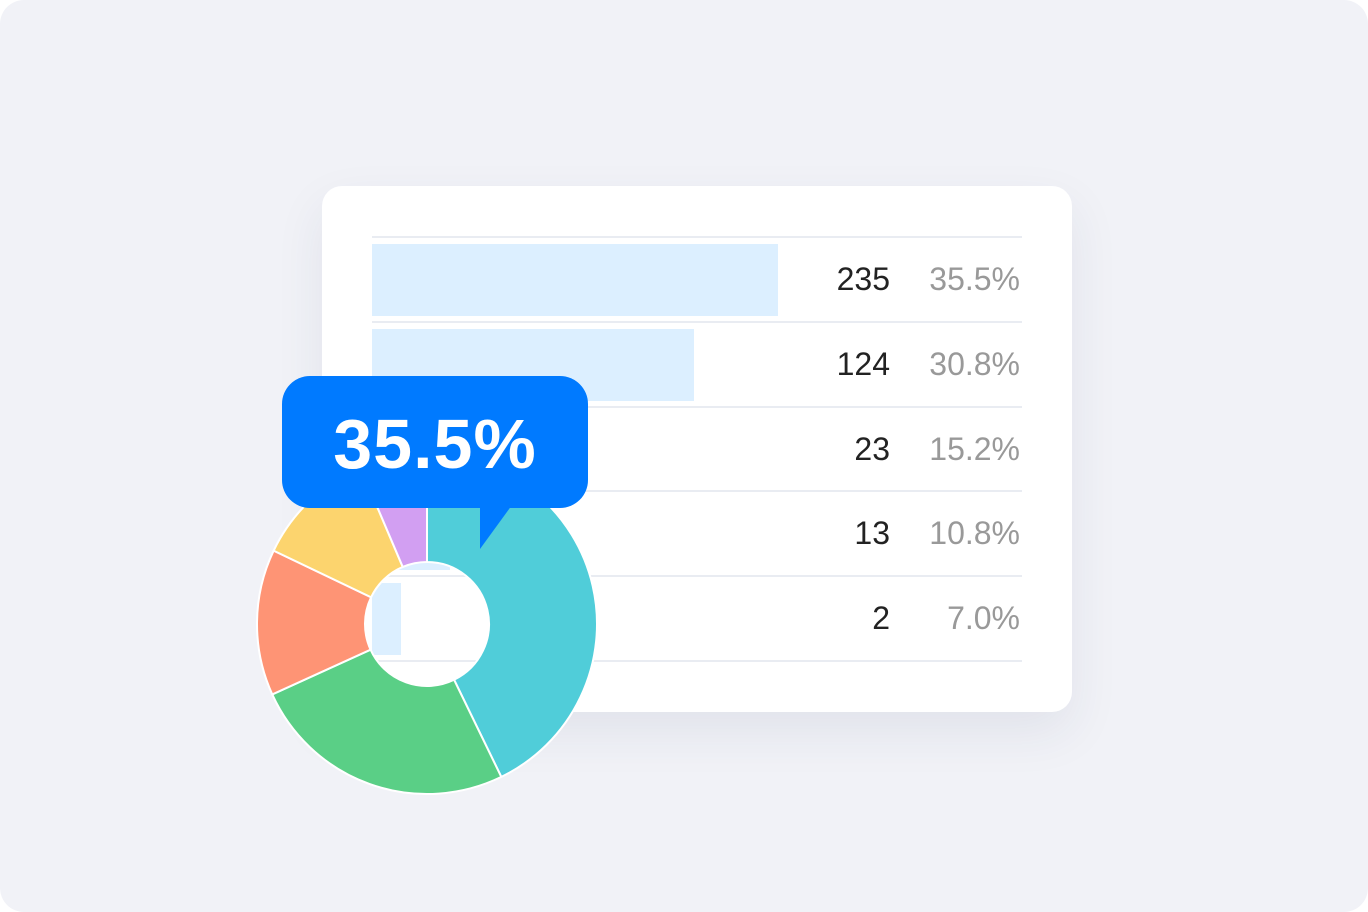 The image size is (1368, 912). Describe the element at coordinates (974, 279) in the screenshot. I see `row-percent: 35.5%` at that location.